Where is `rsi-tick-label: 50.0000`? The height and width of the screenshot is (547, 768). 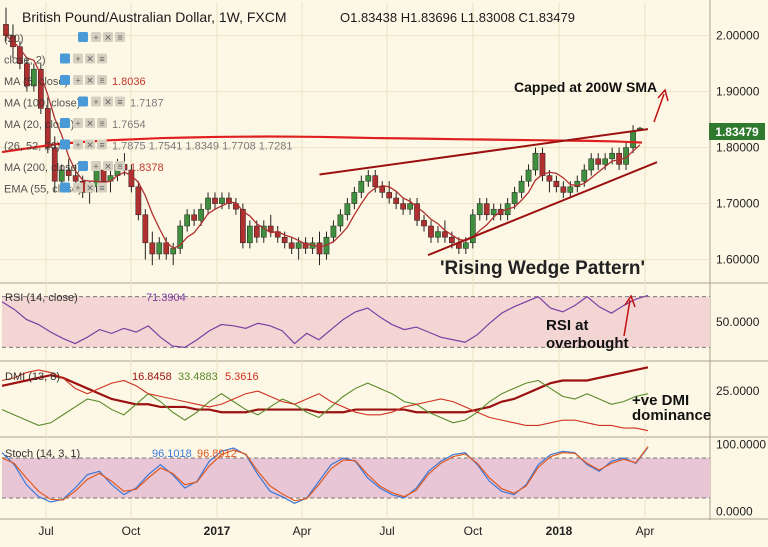 rsi-tick-label: 50.0000 is located at coordinates (738, 322).